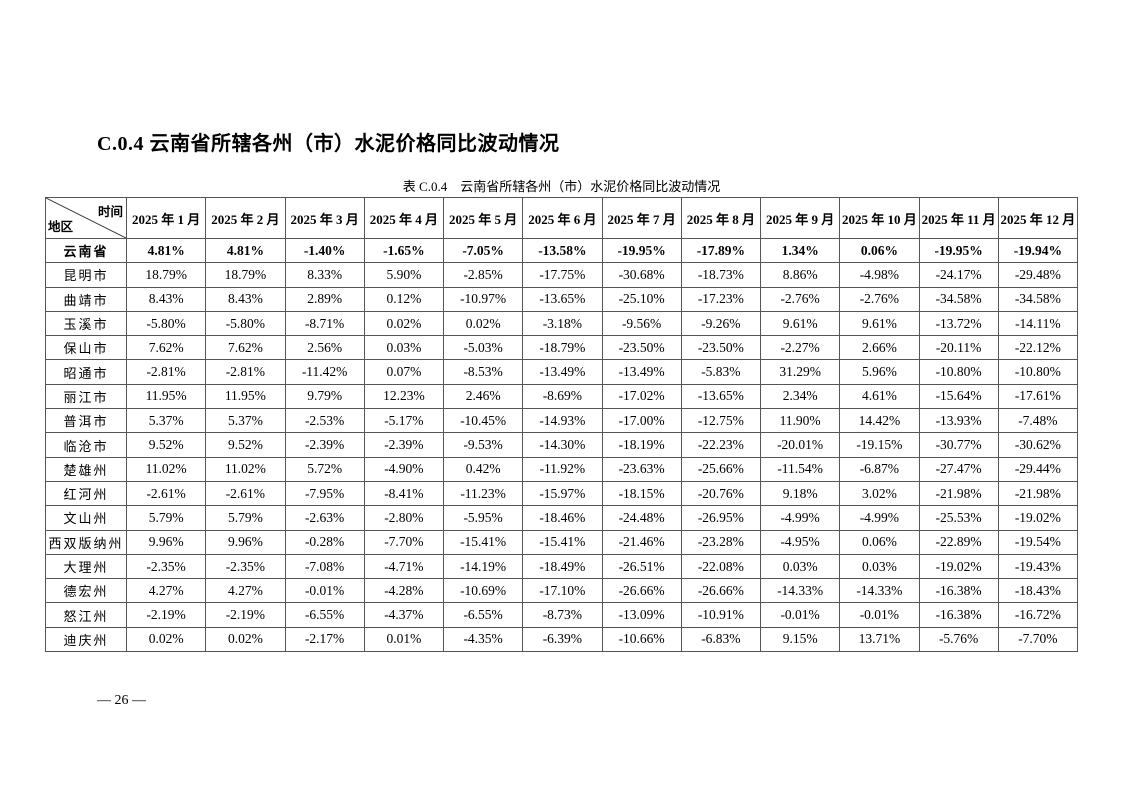 The image size is (1123, 794). Describe the element at coordinates (86, 218) in the screenshot. I see `diagonal-divider` at that location.